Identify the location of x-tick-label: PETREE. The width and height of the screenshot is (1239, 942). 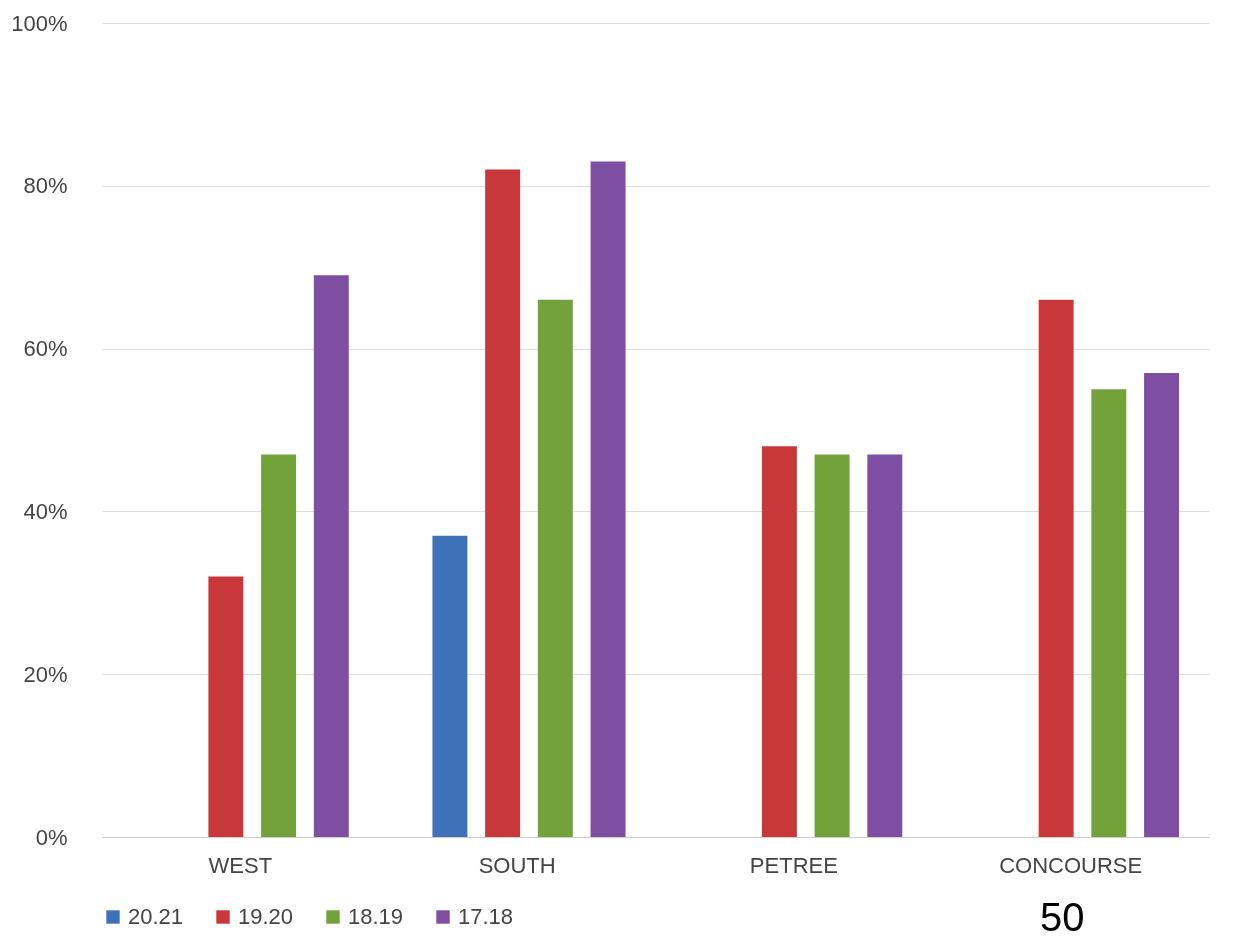
(793, 865).